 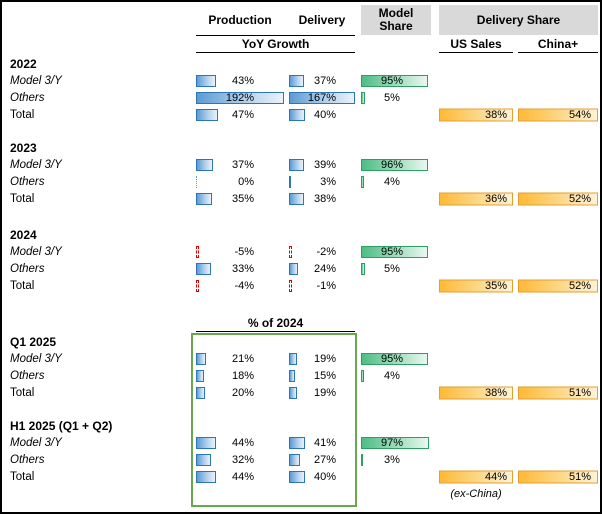 I want to click on pct-of-2024-header-row: % of 2024, so click(x=301, y=323).